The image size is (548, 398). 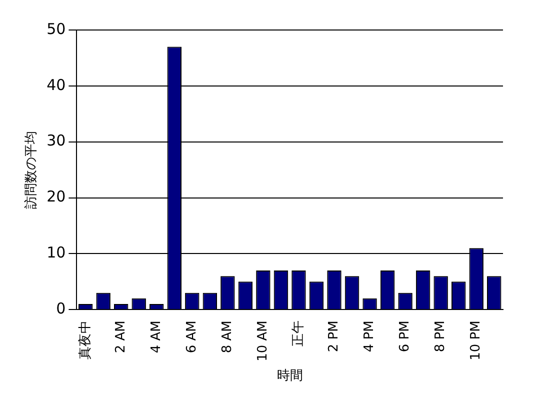 What do you see at coordinates (405, 336) in the screenshot?
I see `x-tick-label: 6 PM` at bounding box center [405, 336].